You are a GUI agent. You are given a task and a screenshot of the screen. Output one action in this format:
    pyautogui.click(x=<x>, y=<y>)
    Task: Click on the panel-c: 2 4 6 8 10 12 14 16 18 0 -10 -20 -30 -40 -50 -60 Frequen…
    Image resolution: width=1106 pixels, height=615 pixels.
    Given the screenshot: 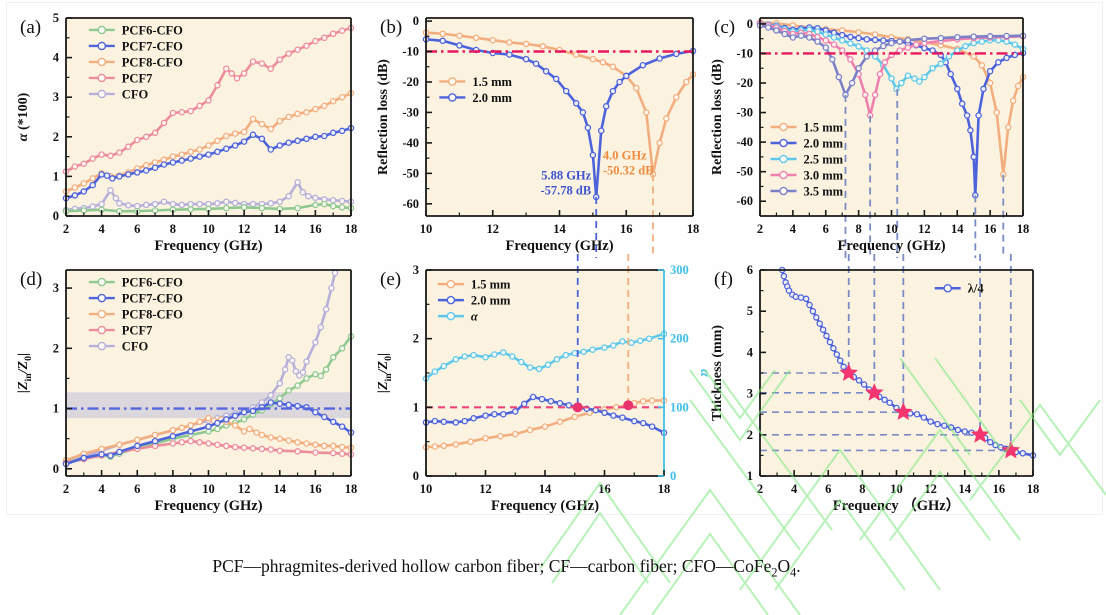 What is the action you would take?
    pyautogui.click(x=871, y=132)
    